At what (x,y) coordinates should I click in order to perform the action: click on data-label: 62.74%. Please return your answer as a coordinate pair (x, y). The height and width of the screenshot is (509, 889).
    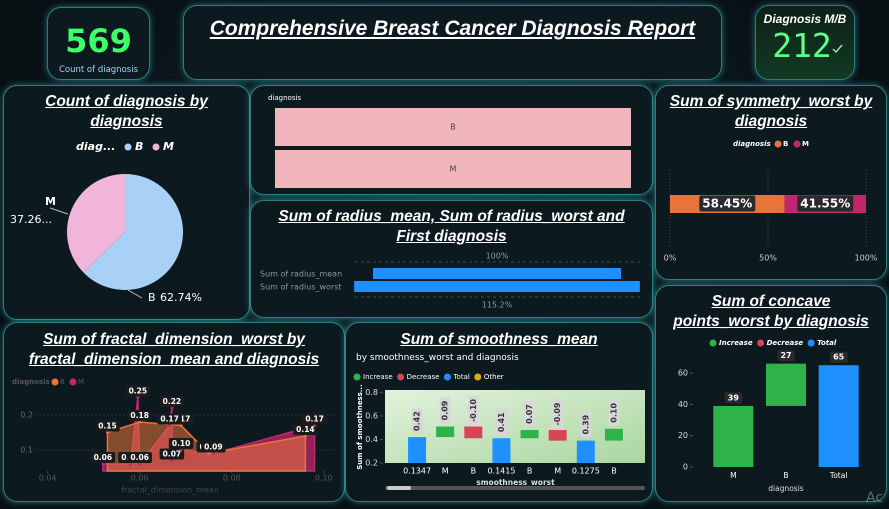
    Looking at the image, I should click on (181, 297).